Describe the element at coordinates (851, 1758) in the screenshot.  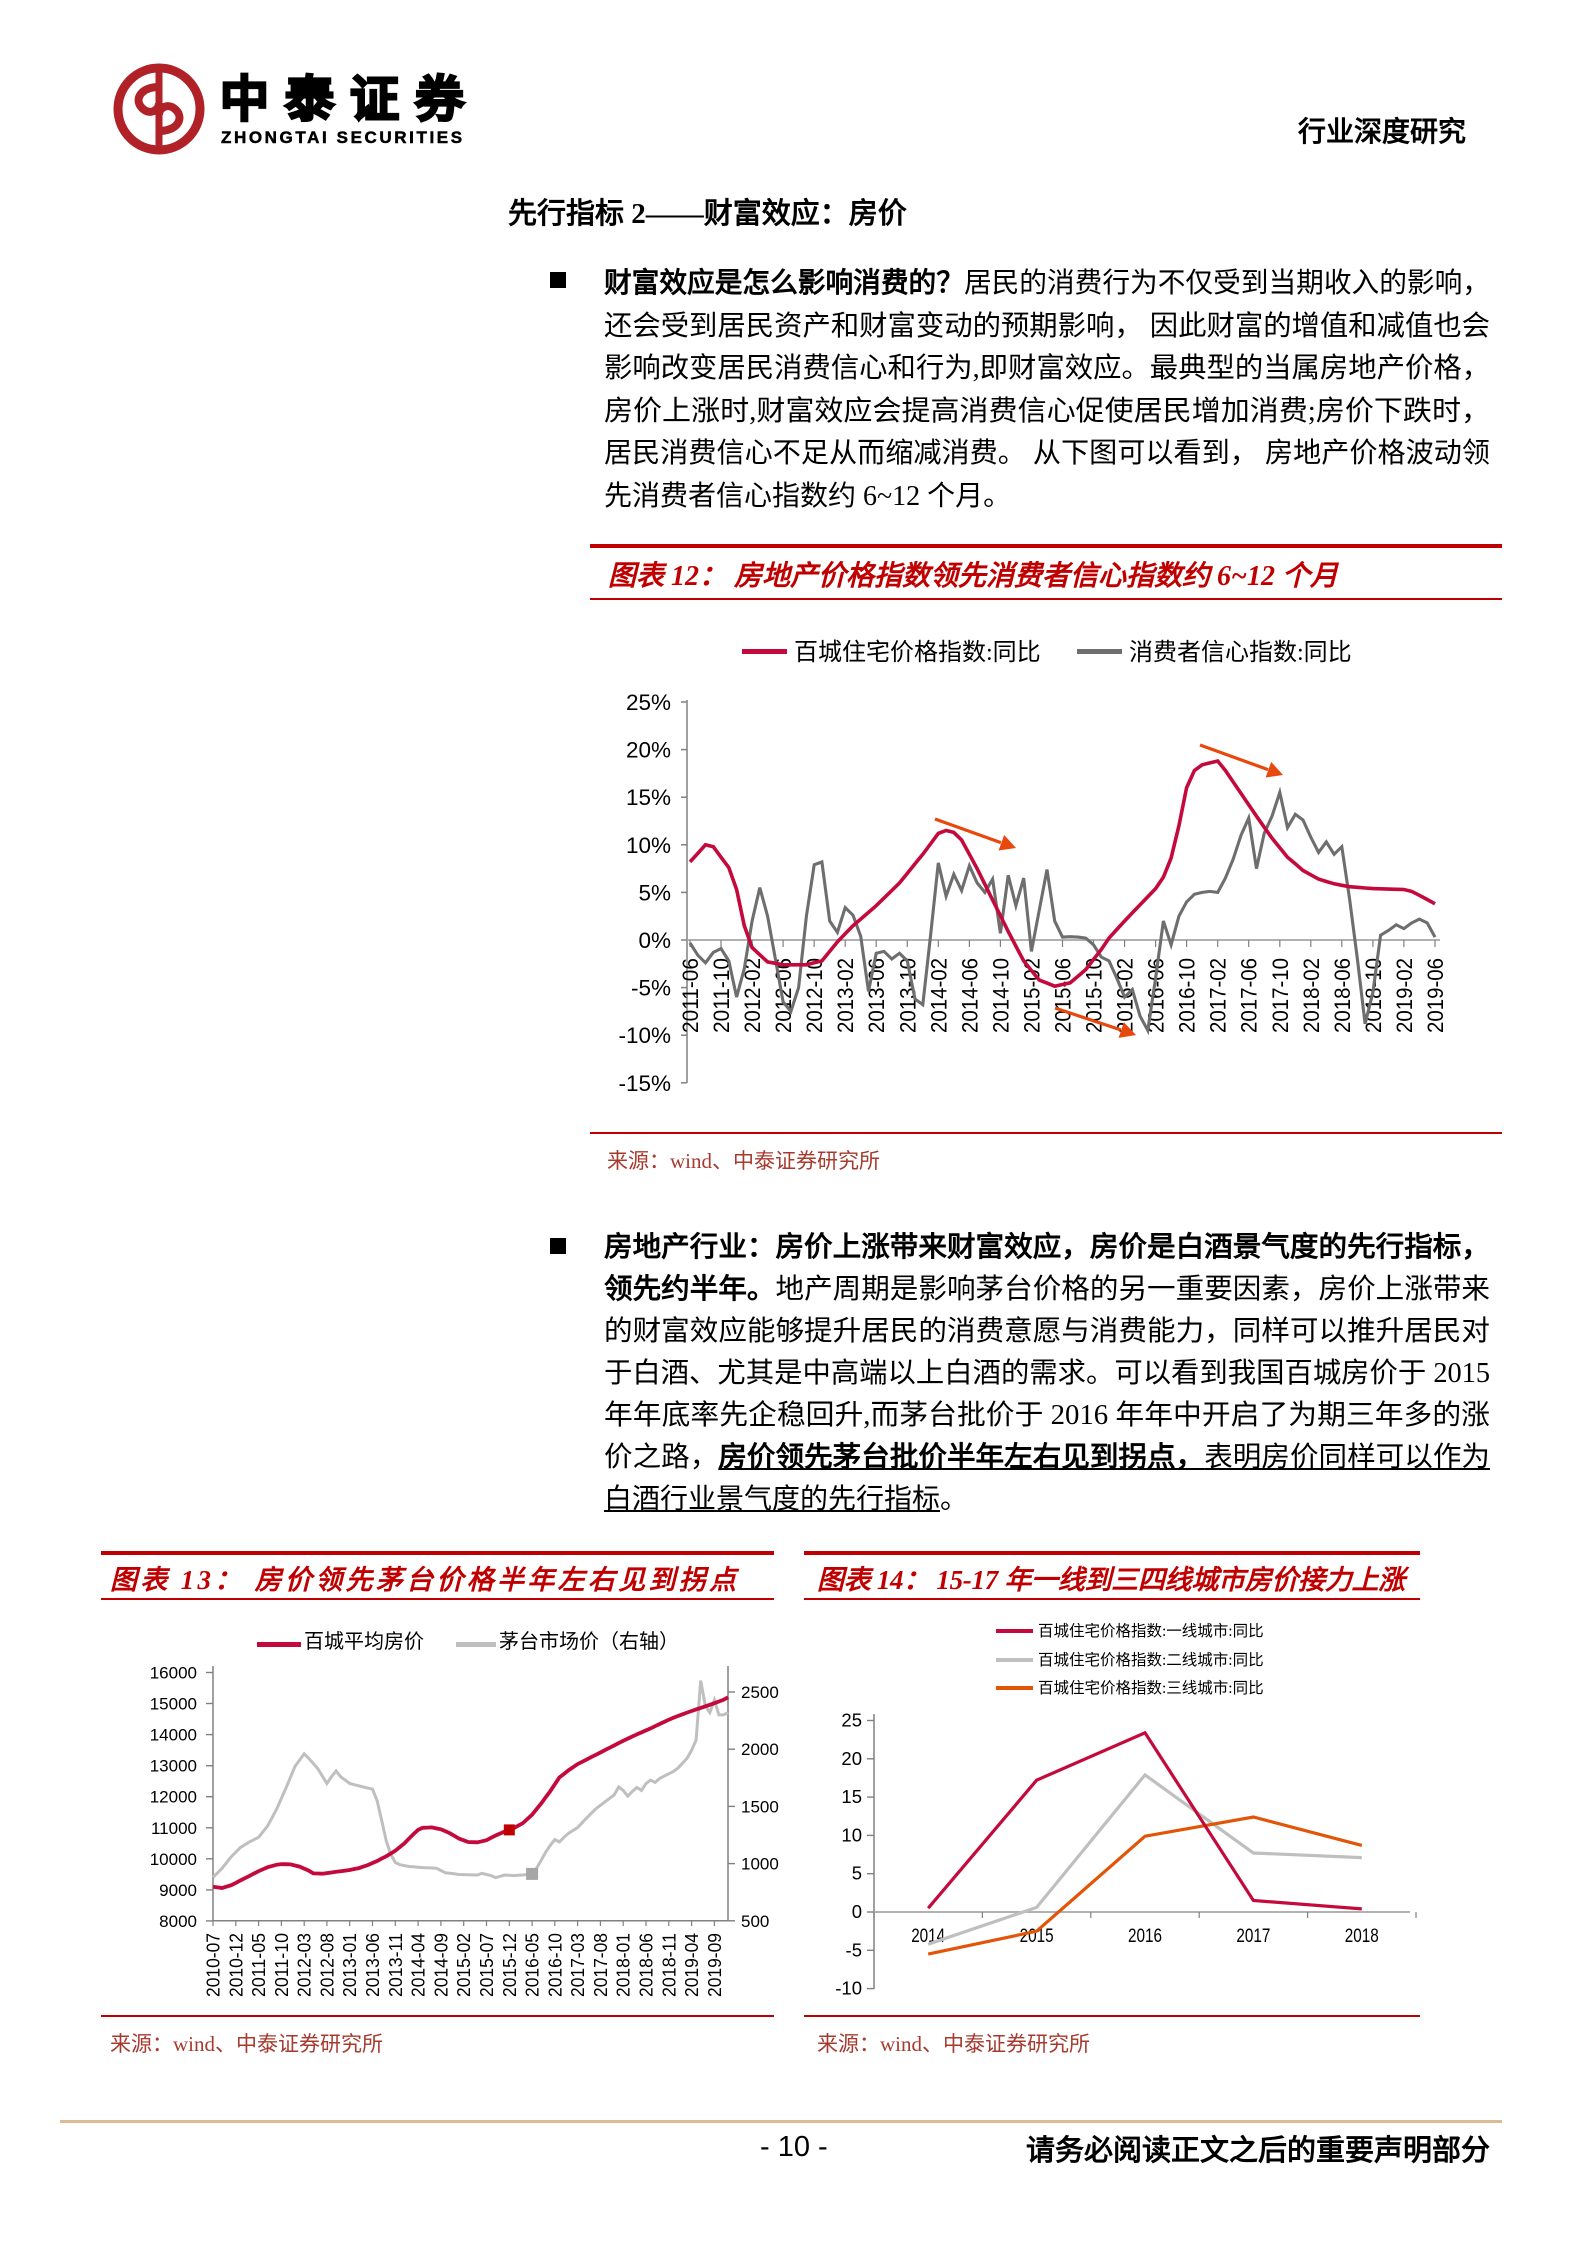
I see `svg-text: 20` at that location.